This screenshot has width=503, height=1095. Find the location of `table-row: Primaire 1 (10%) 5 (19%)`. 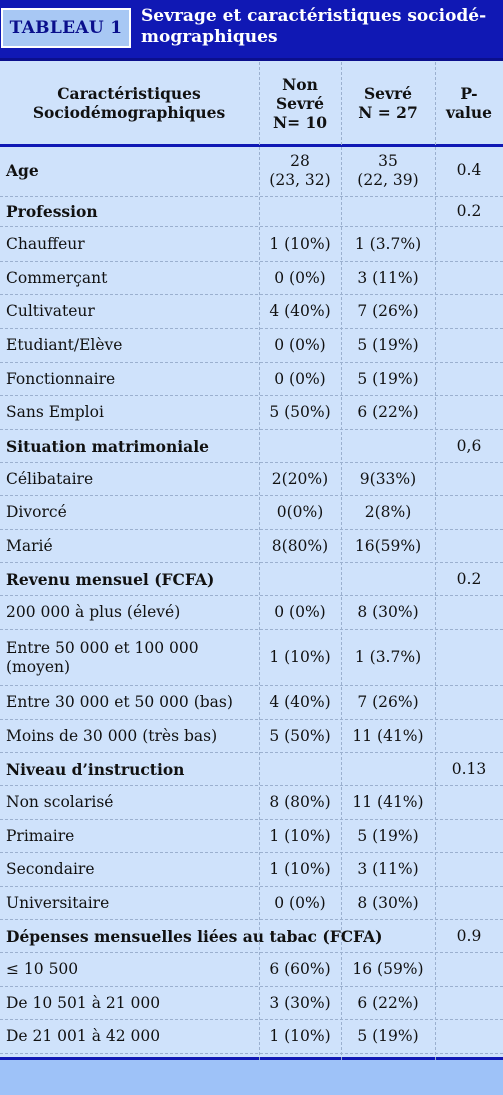

table-row: Primaire 1 (10%) 5 (19%) is located at coordinates (251, 836).